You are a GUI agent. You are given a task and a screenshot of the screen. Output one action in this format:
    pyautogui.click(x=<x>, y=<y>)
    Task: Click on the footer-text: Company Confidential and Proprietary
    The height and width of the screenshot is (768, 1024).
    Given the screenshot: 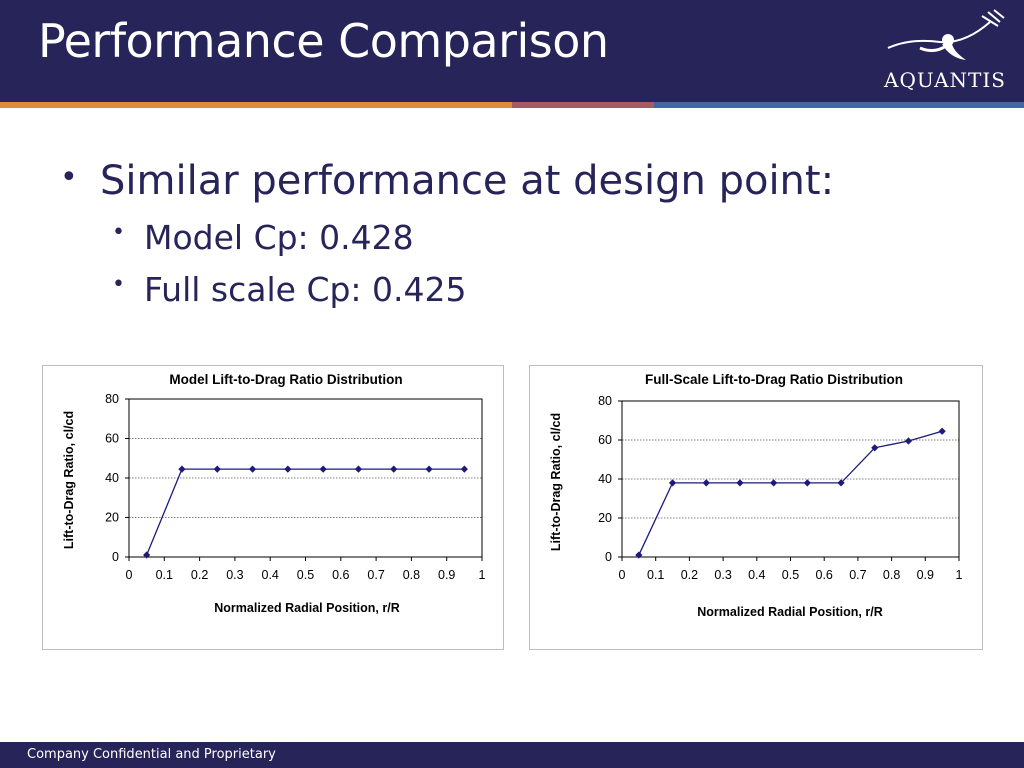 What is the action you would take?
    pyautogui.click(x=151, y=754)
    